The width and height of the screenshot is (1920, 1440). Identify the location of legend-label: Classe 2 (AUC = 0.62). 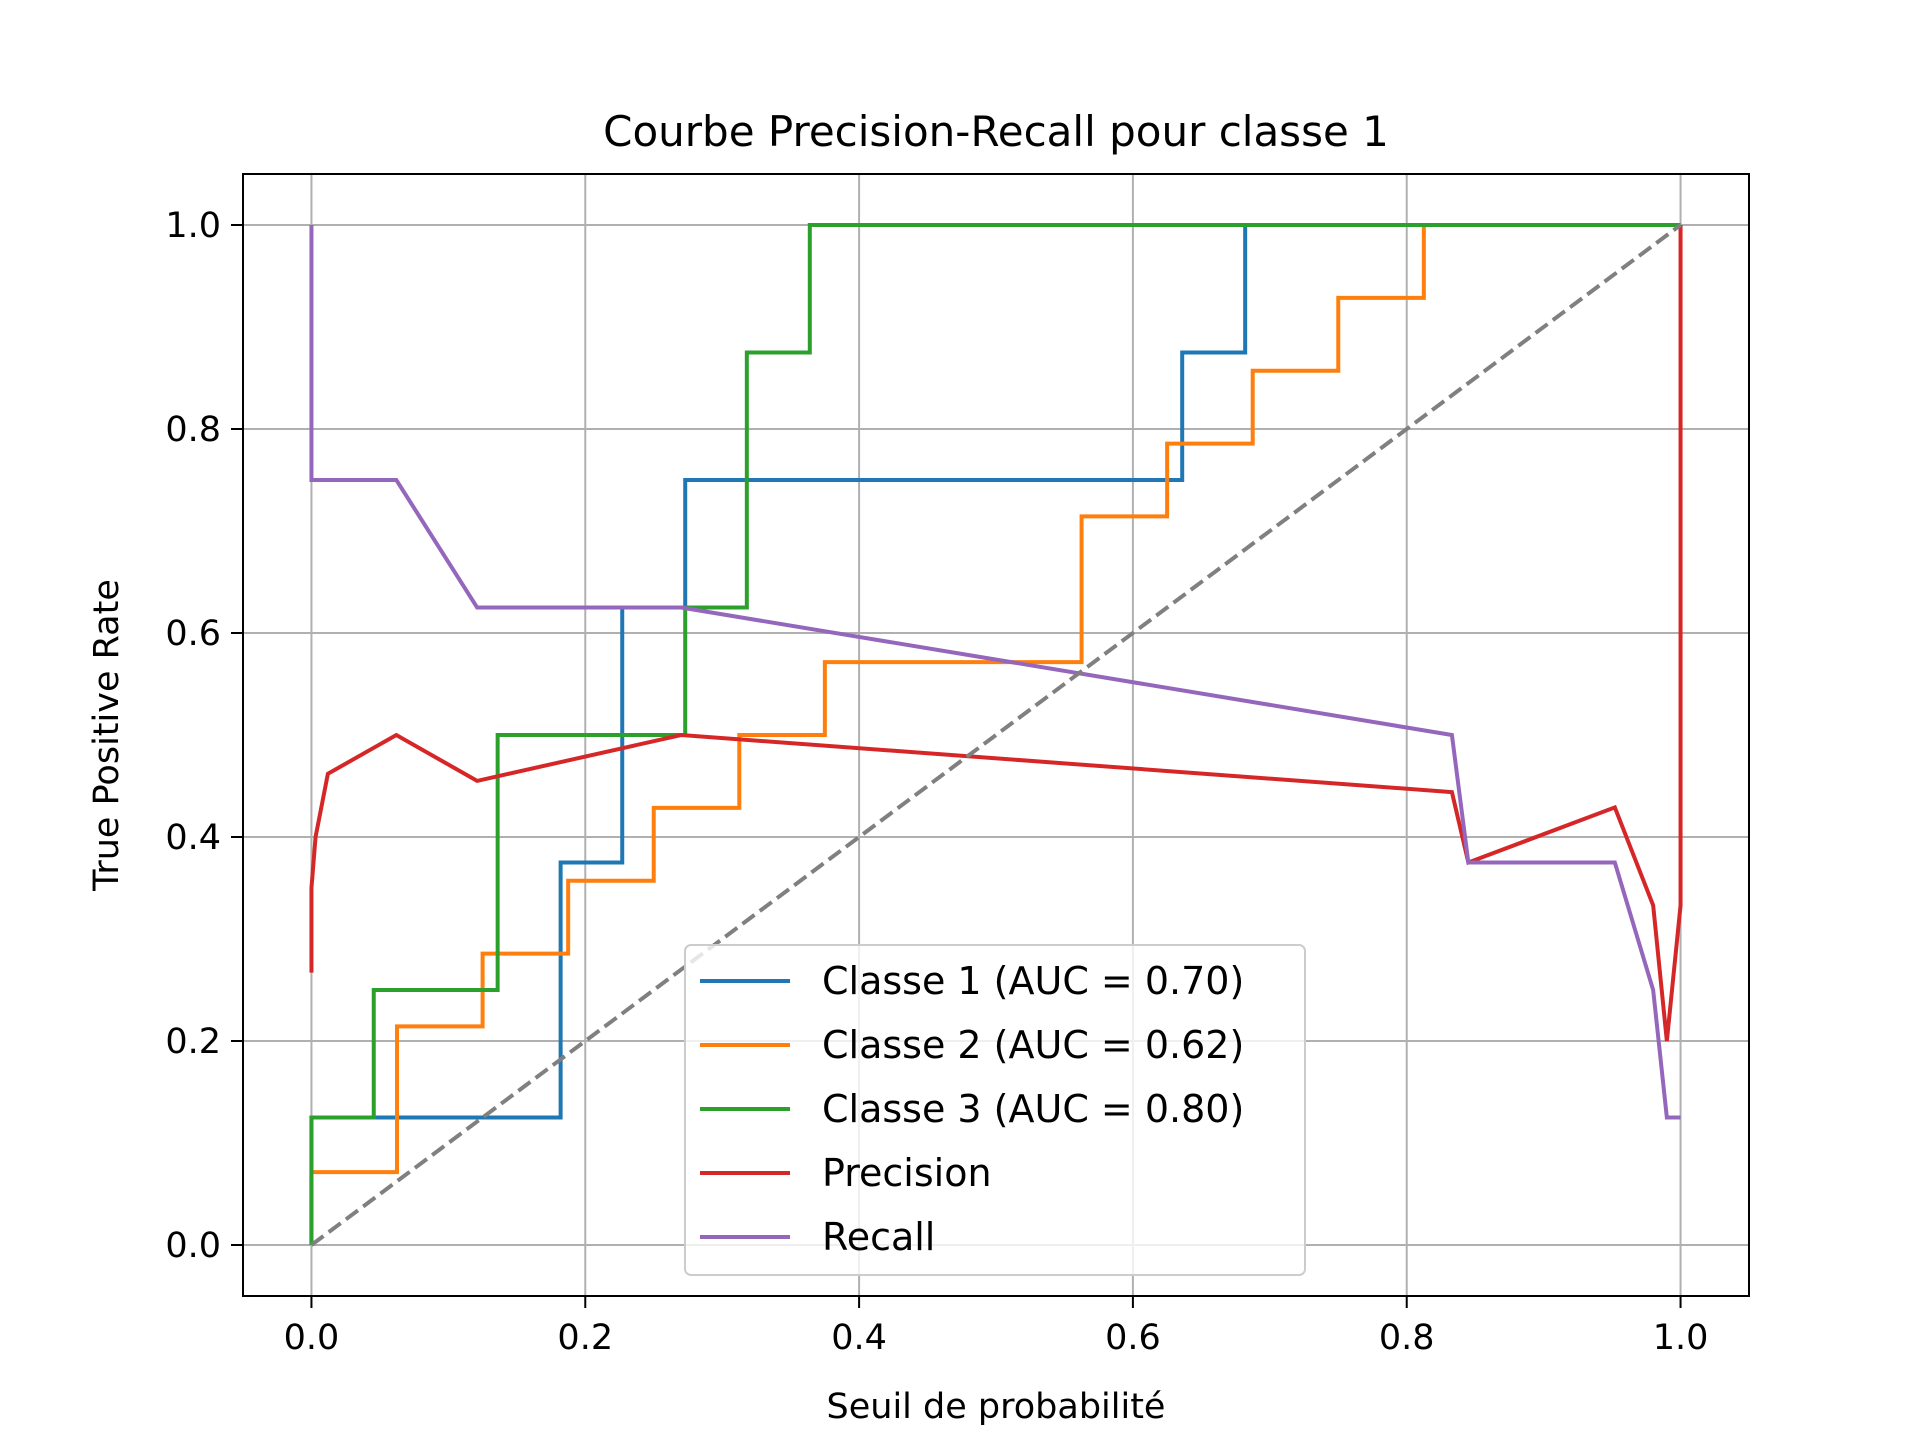
(1033, 1045).